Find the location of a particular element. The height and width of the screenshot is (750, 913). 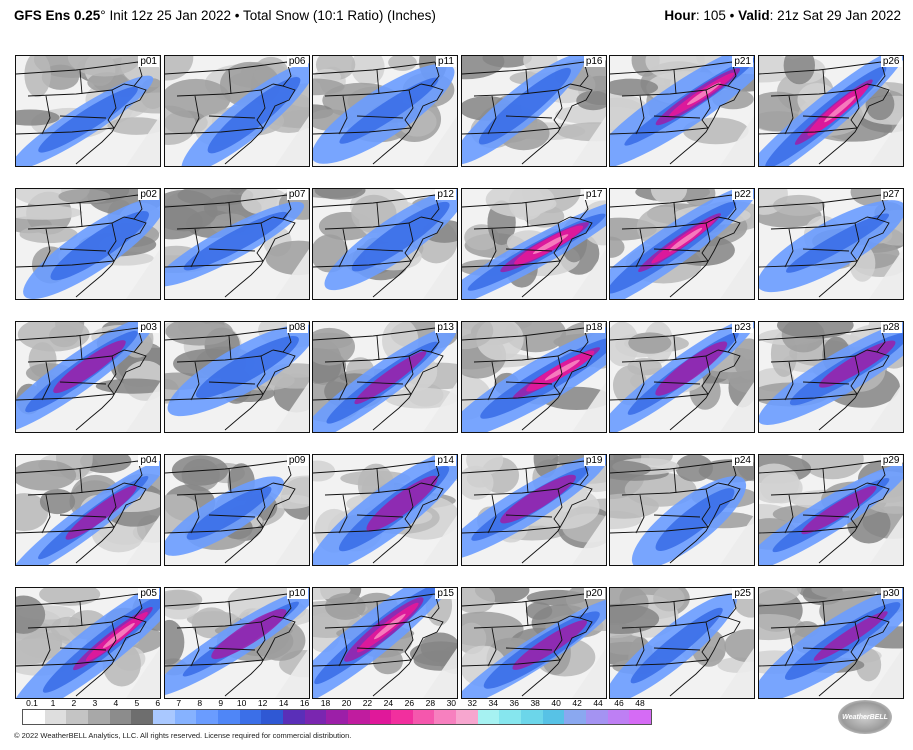

colorbar-tick-label: 30 is located at coordinates (451, 703).